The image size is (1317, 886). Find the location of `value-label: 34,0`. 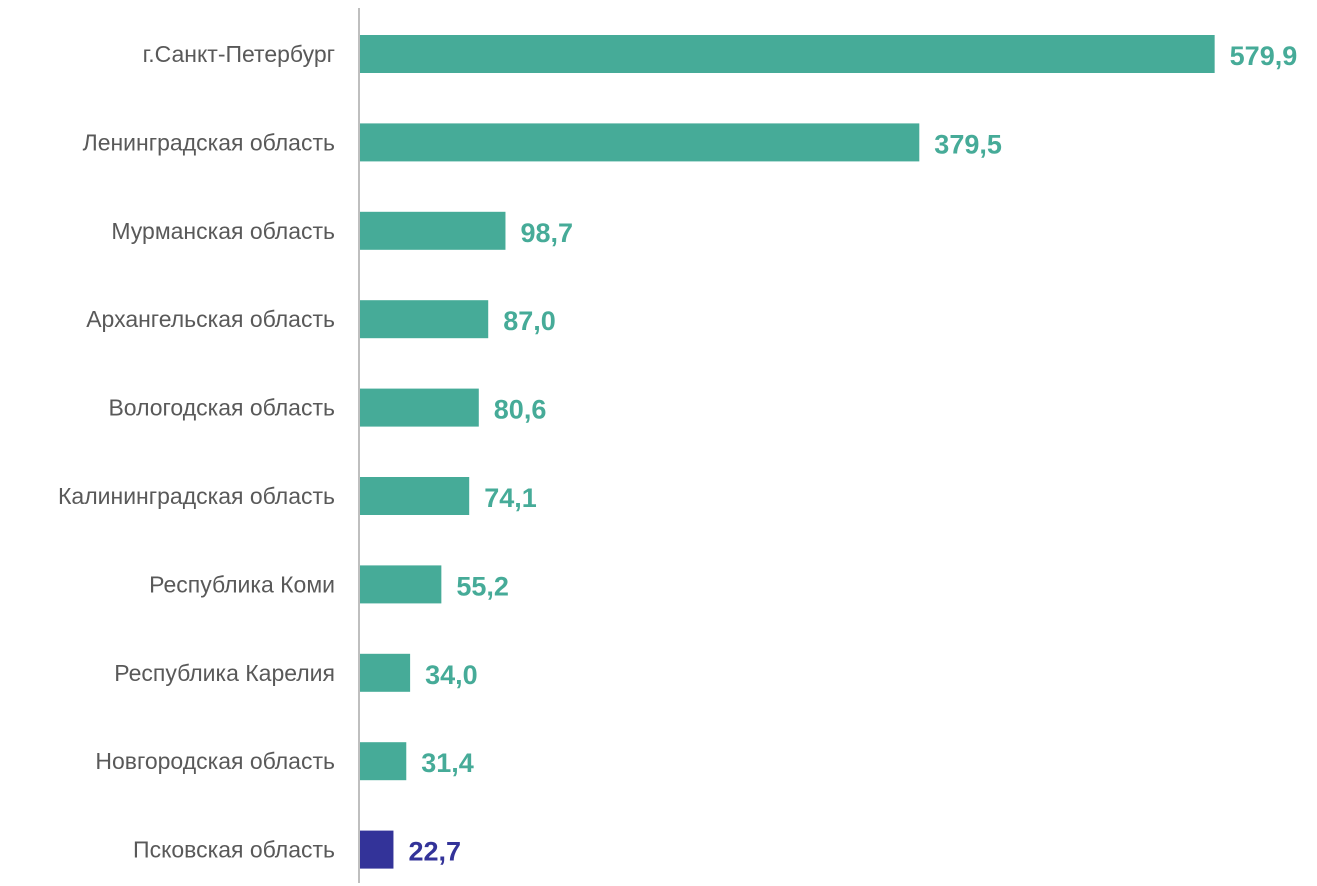

value-label: 34,0 is located at coordinates (451, 675).